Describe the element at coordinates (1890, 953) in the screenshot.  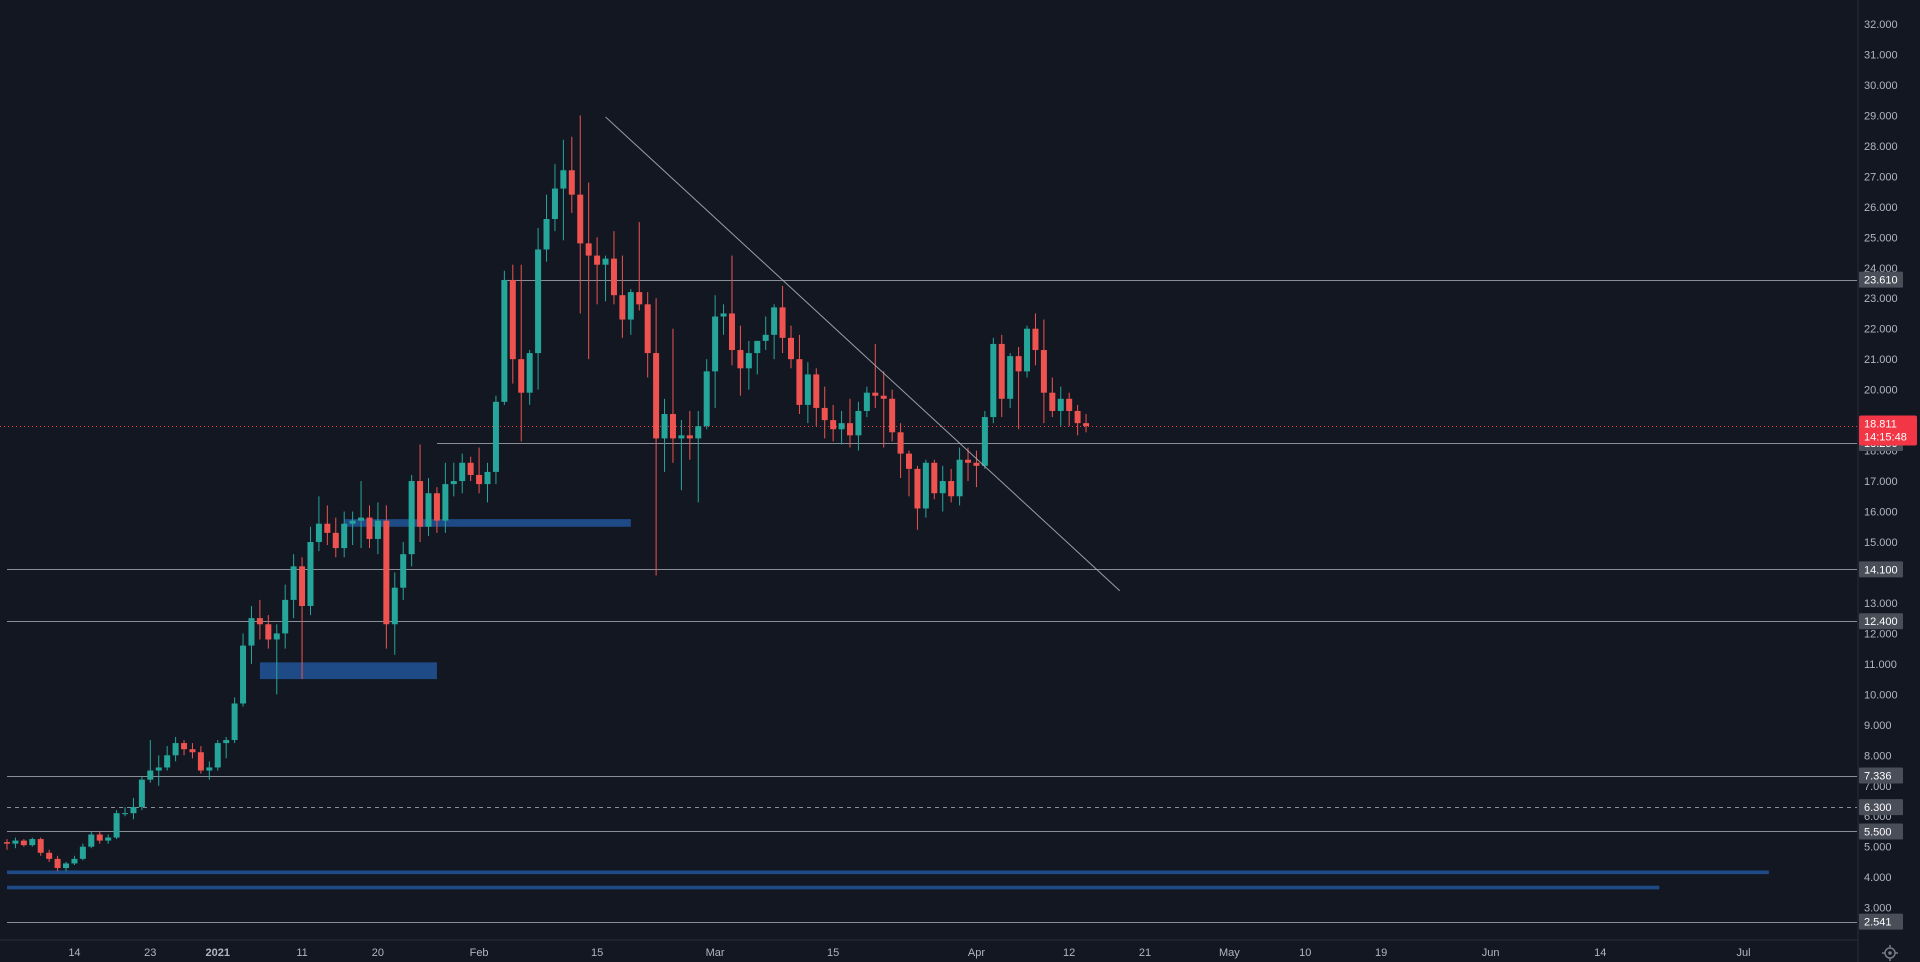
I see `settings-gear-icon` at that location.